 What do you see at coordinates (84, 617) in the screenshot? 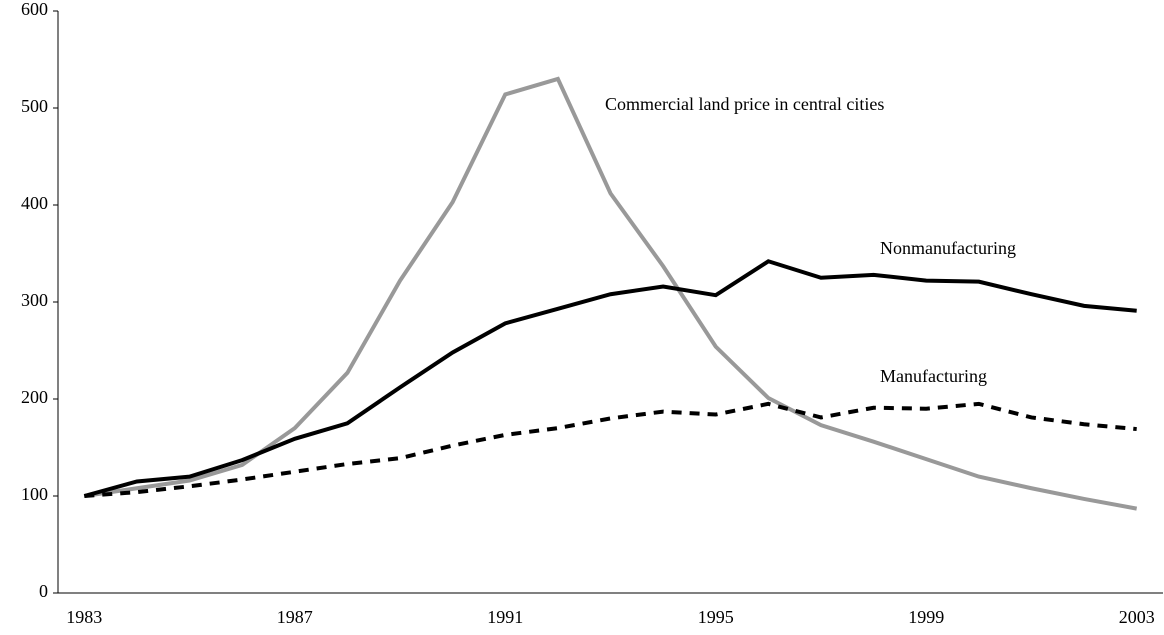
I see `x-tick-label: 1983` at bounding box center [84, 617].